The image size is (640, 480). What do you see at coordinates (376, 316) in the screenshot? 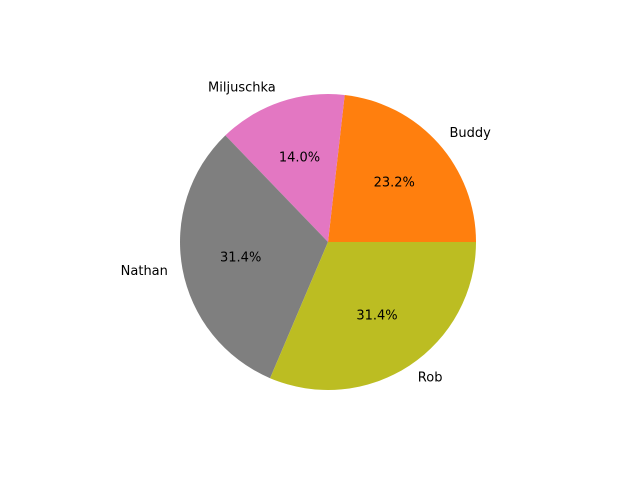
I see `pct-label-rob: 31.4%` at bounding box center [376, 316].